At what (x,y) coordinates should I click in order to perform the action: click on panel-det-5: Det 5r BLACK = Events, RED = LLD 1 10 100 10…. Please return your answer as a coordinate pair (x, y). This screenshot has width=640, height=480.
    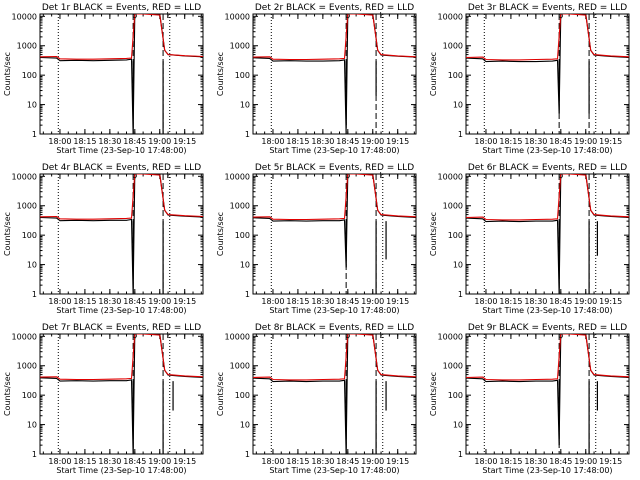
    Looking at the image, I should click on (316, 239).